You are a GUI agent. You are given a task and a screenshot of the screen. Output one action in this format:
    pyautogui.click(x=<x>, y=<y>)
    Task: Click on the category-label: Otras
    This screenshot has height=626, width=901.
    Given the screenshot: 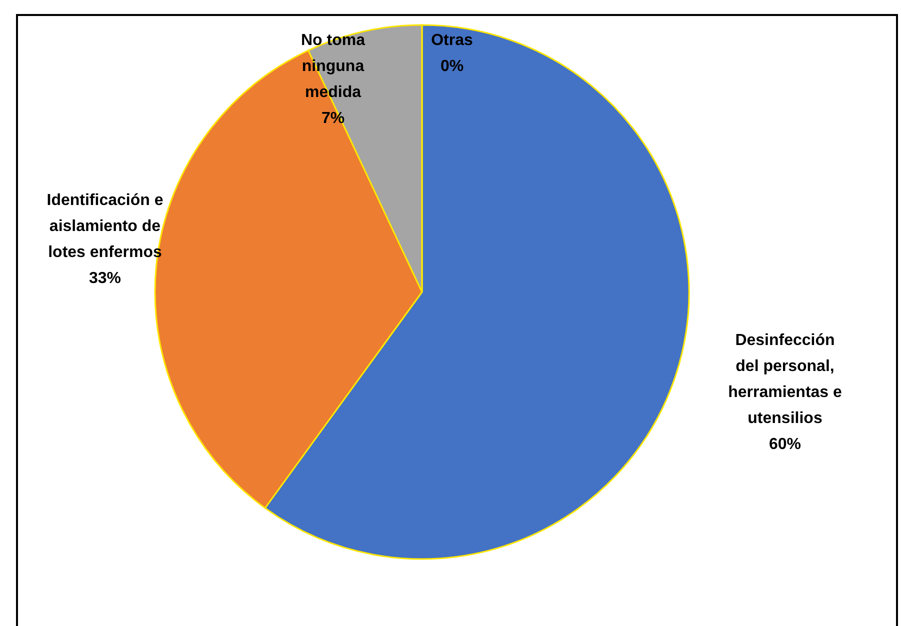 What is the action you would take?
    pyautogui.click(x=452, y=40)
    